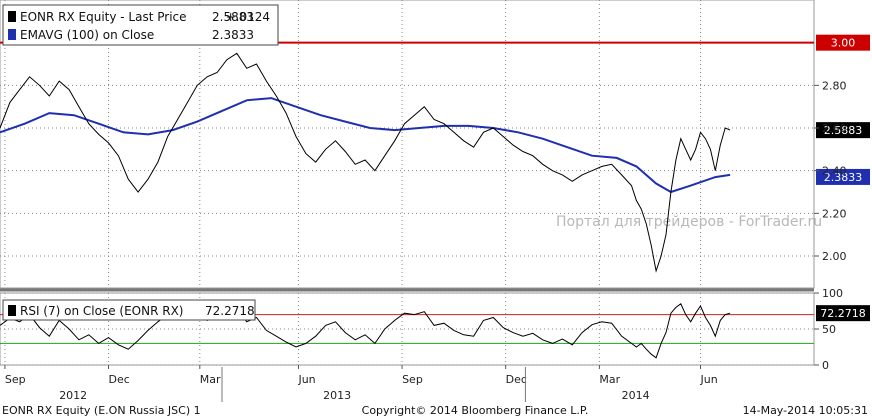 The width and height of the screenshot is (872, 419). I want to click on x-year-label: 2013, so click(337, 395).